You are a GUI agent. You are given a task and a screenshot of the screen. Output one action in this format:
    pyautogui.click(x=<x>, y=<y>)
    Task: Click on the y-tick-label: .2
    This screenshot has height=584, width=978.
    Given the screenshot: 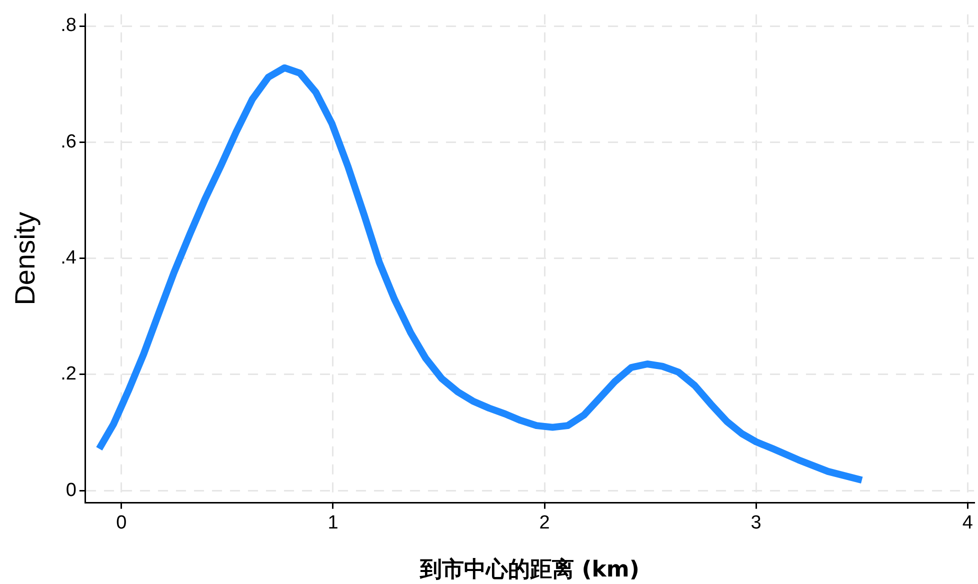 What is the action you would take?
    pyautogui.click(x=68, y=374)
    